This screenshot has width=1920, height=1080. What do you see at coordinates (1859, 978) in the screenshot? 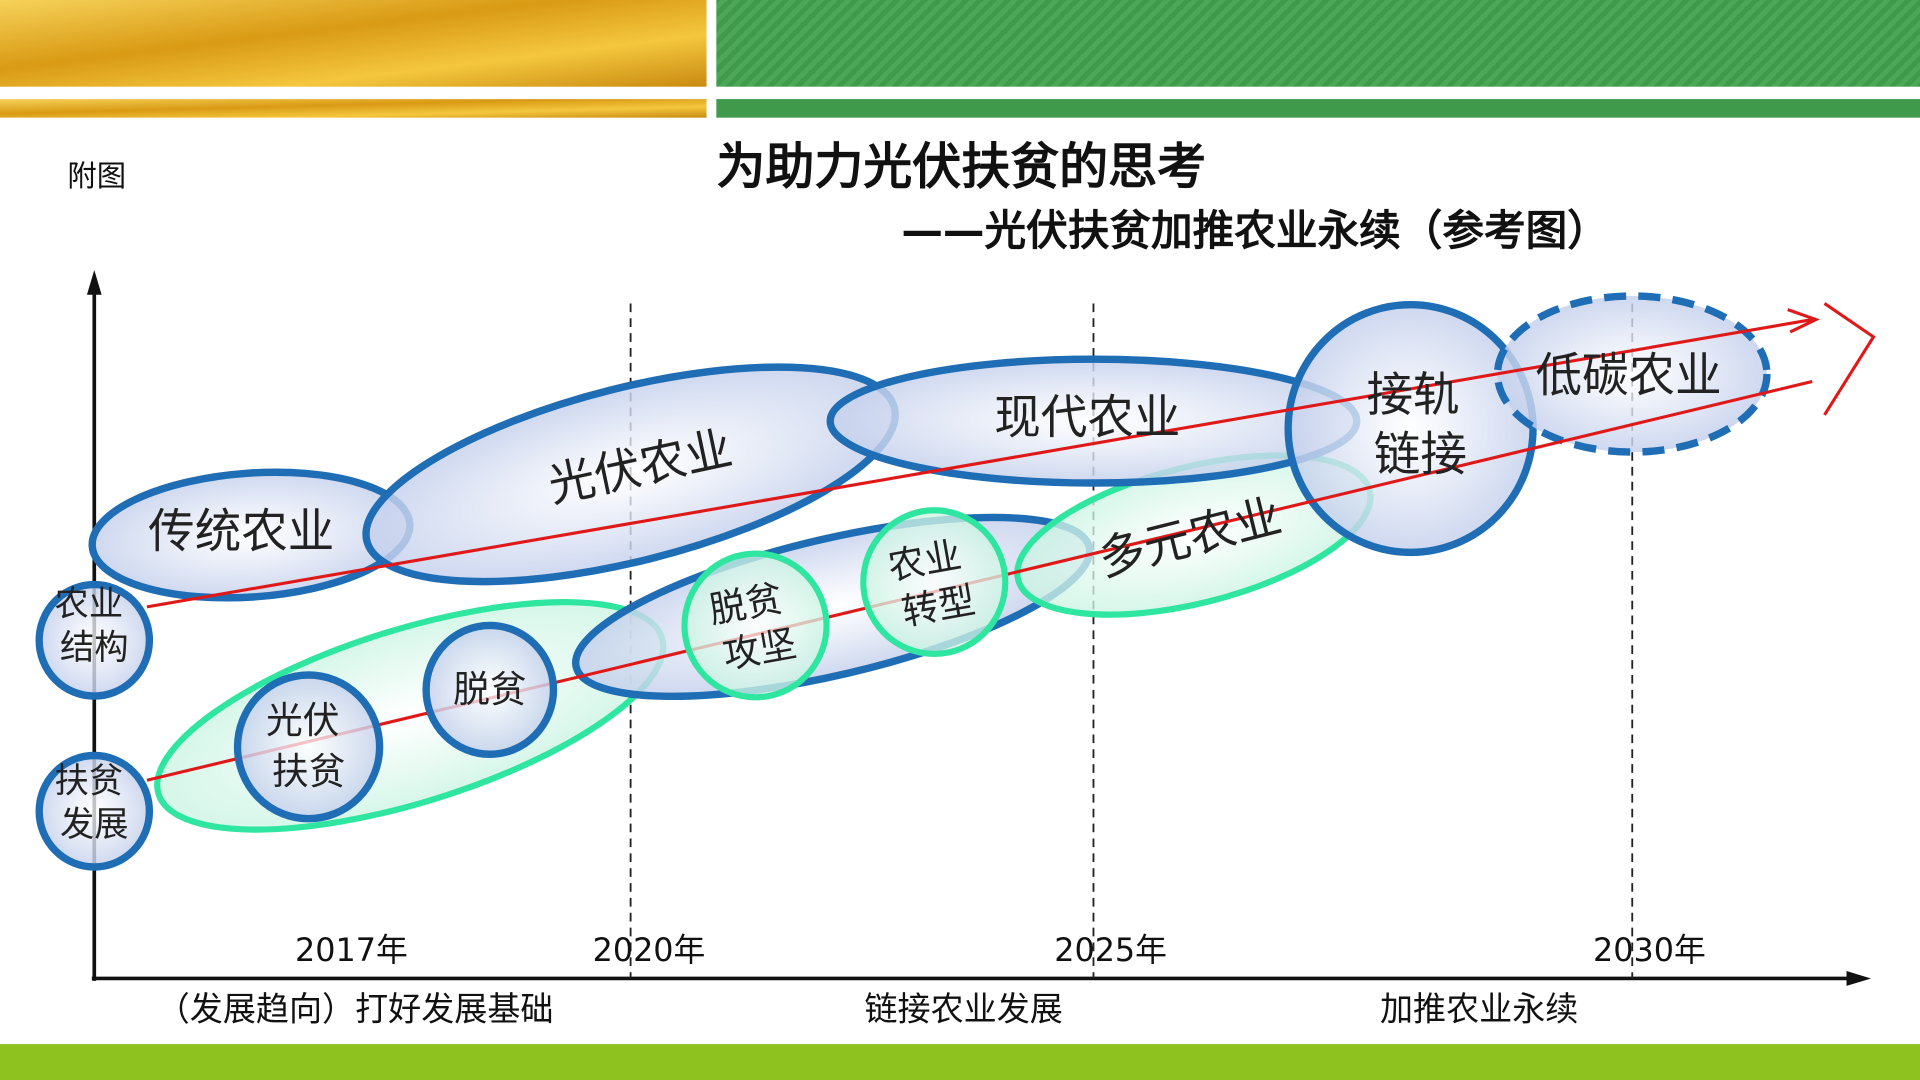
I see `x-arrow` at bounding box center [1859, 978].